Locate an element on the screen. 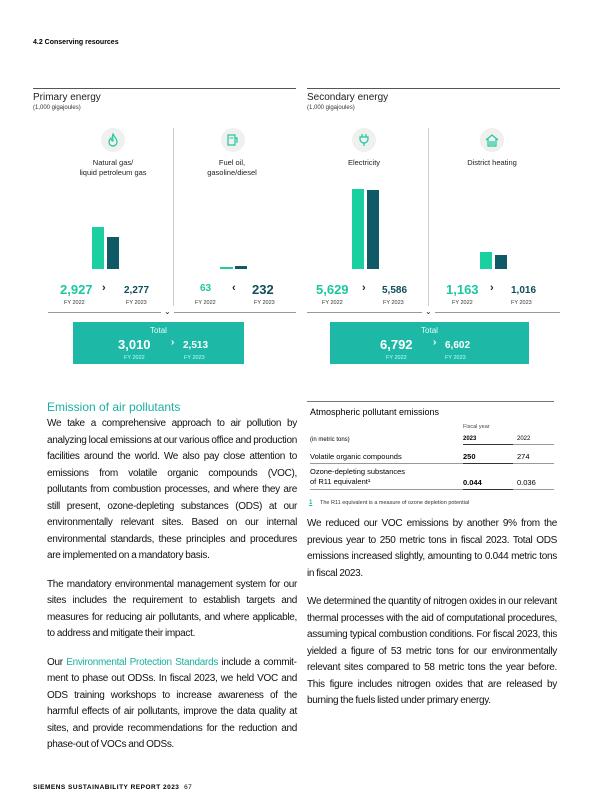 Image resolution: width=600 pixels, height=799 pixels. page-number: 67 is located at coordinates (188, 787).